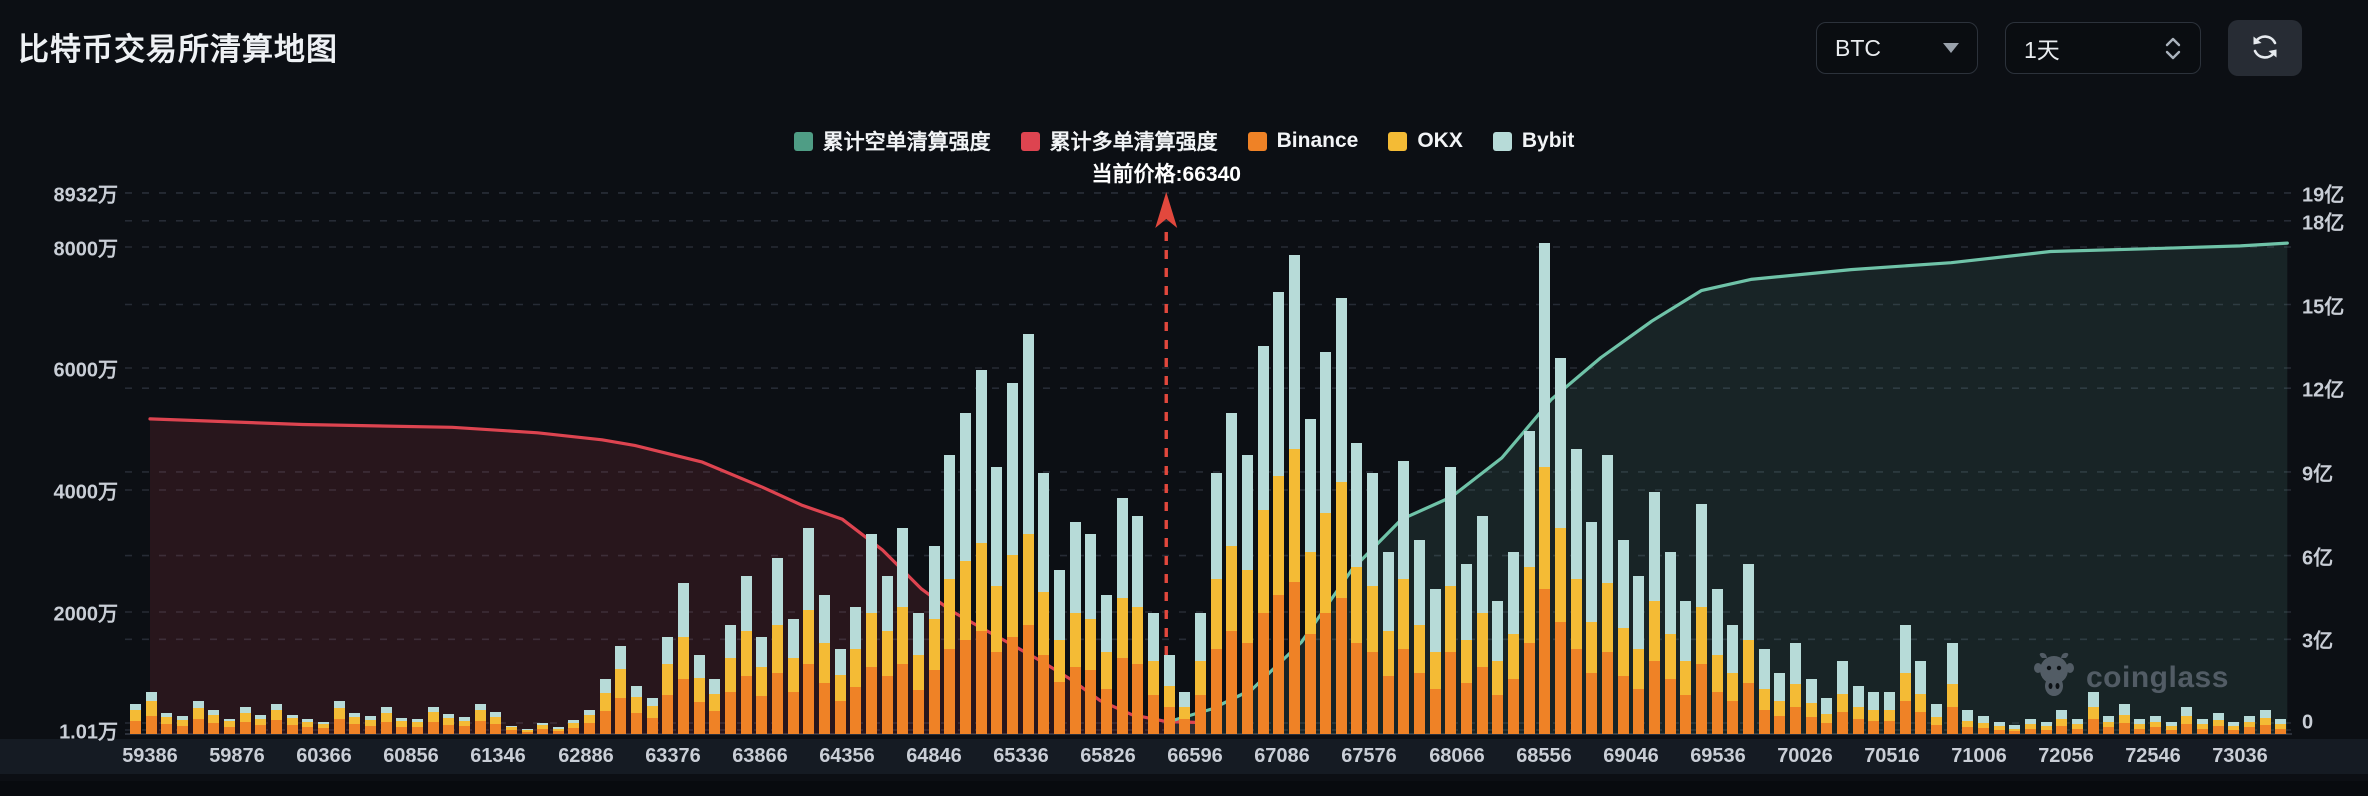  I want to click on symbol-select: BTC, so click(1897, 48).